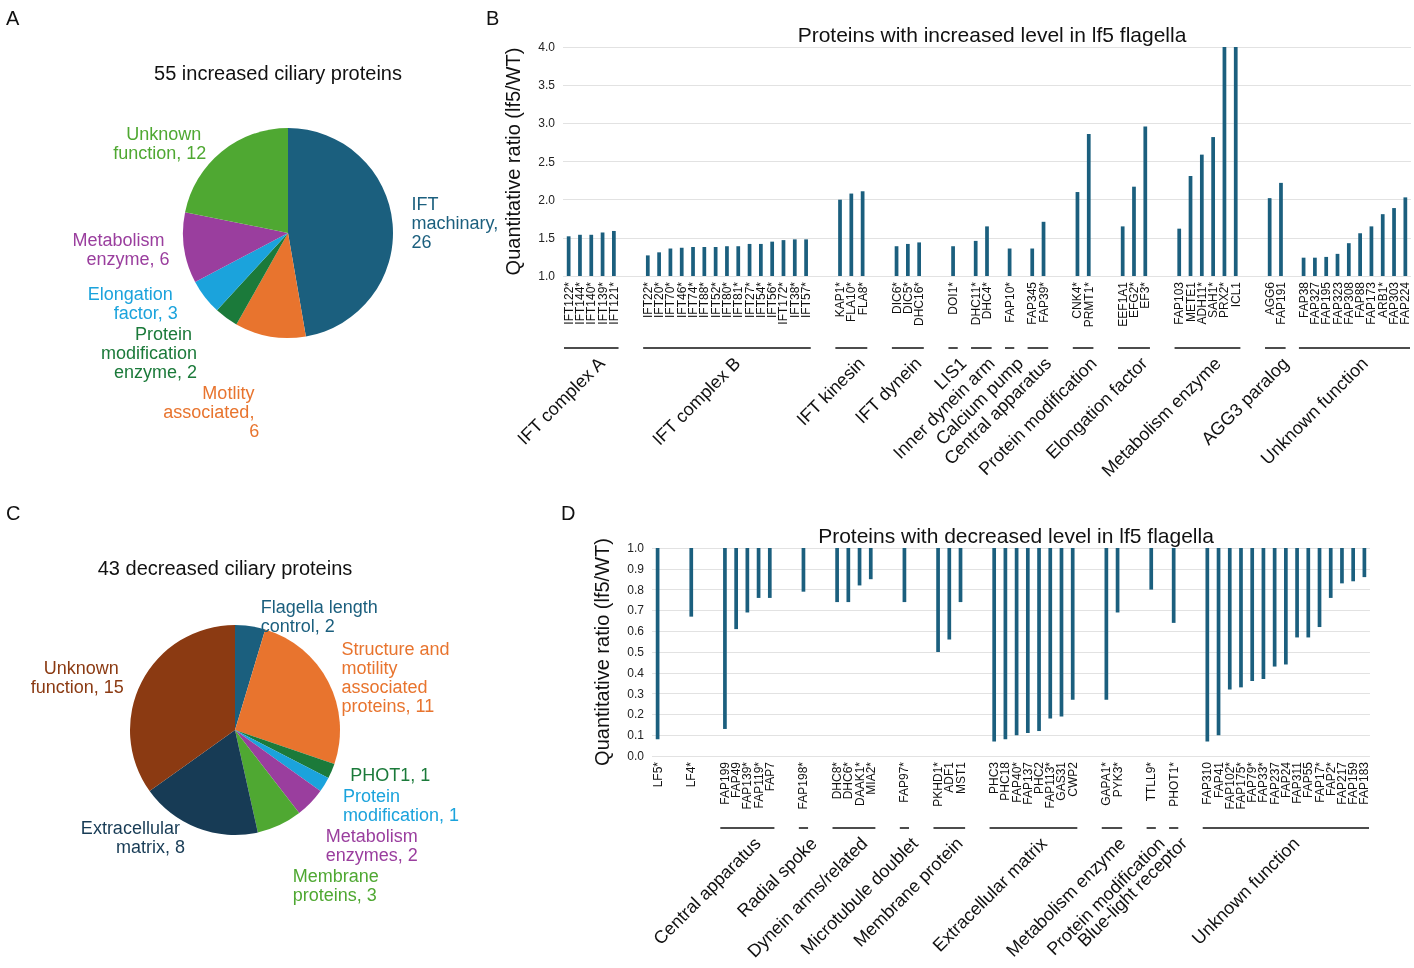  I want to click on chart-title: Proteins with increased level in lf5 flagella, so click(992, 34).